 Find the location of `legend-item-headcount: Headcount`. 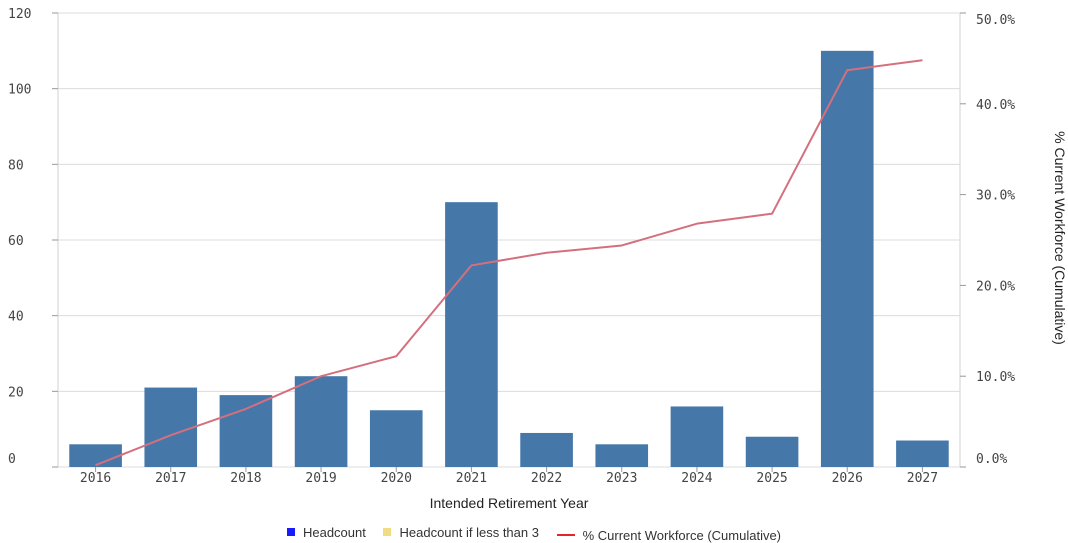

legend-item-headcount: Headcount is located at coordinates (326, 532).